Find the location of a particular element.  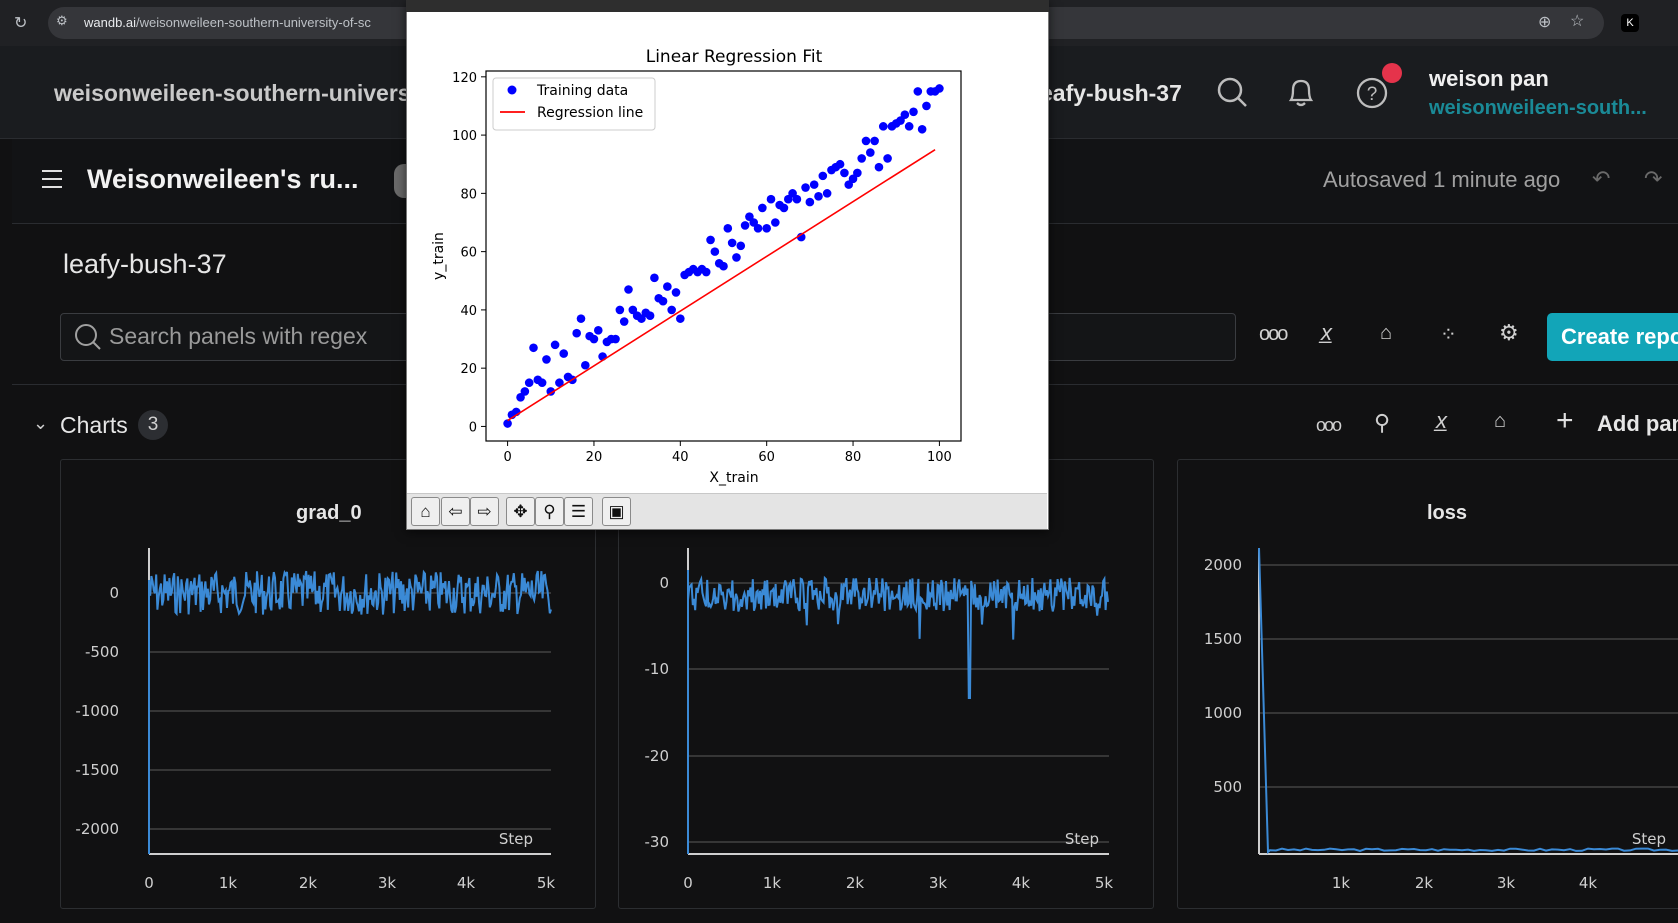

section-title: Charts is located at coordinates (94, 425).